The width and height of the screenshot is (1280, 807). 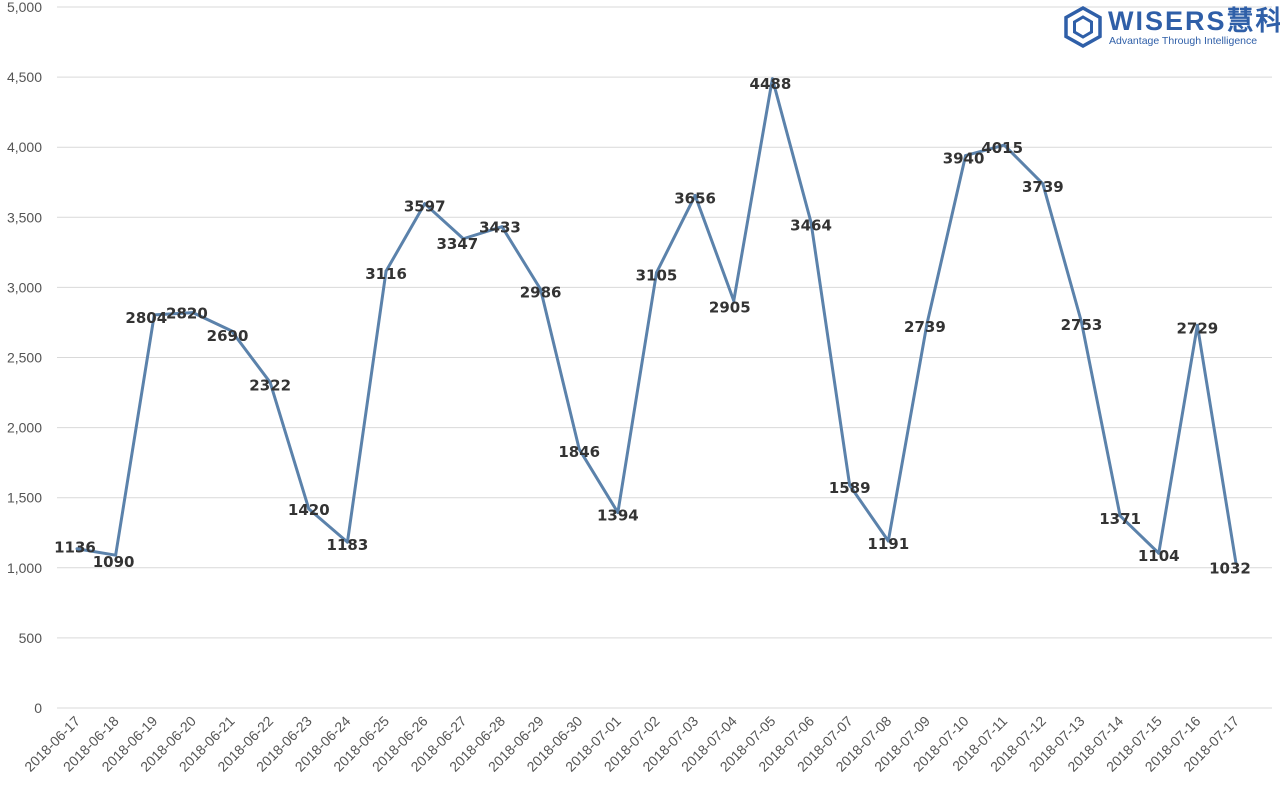 What do you see at coordinates (457, 244) in the screenshot?
I see `data-label: 3347` at bounding box center [457, 244].